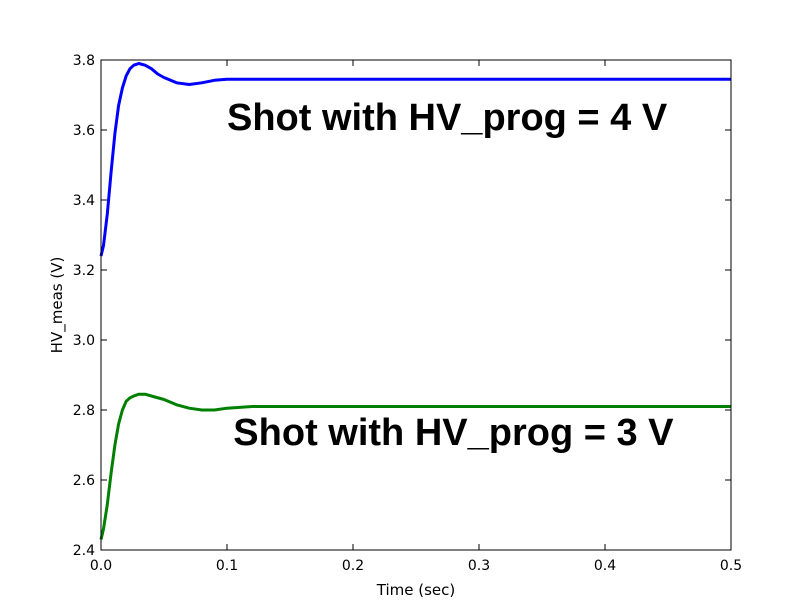  What do you see at coordinates (101, 566) in the screenshot?
I see `x-tick-label: 0.0` at bounding box center [101, 566].